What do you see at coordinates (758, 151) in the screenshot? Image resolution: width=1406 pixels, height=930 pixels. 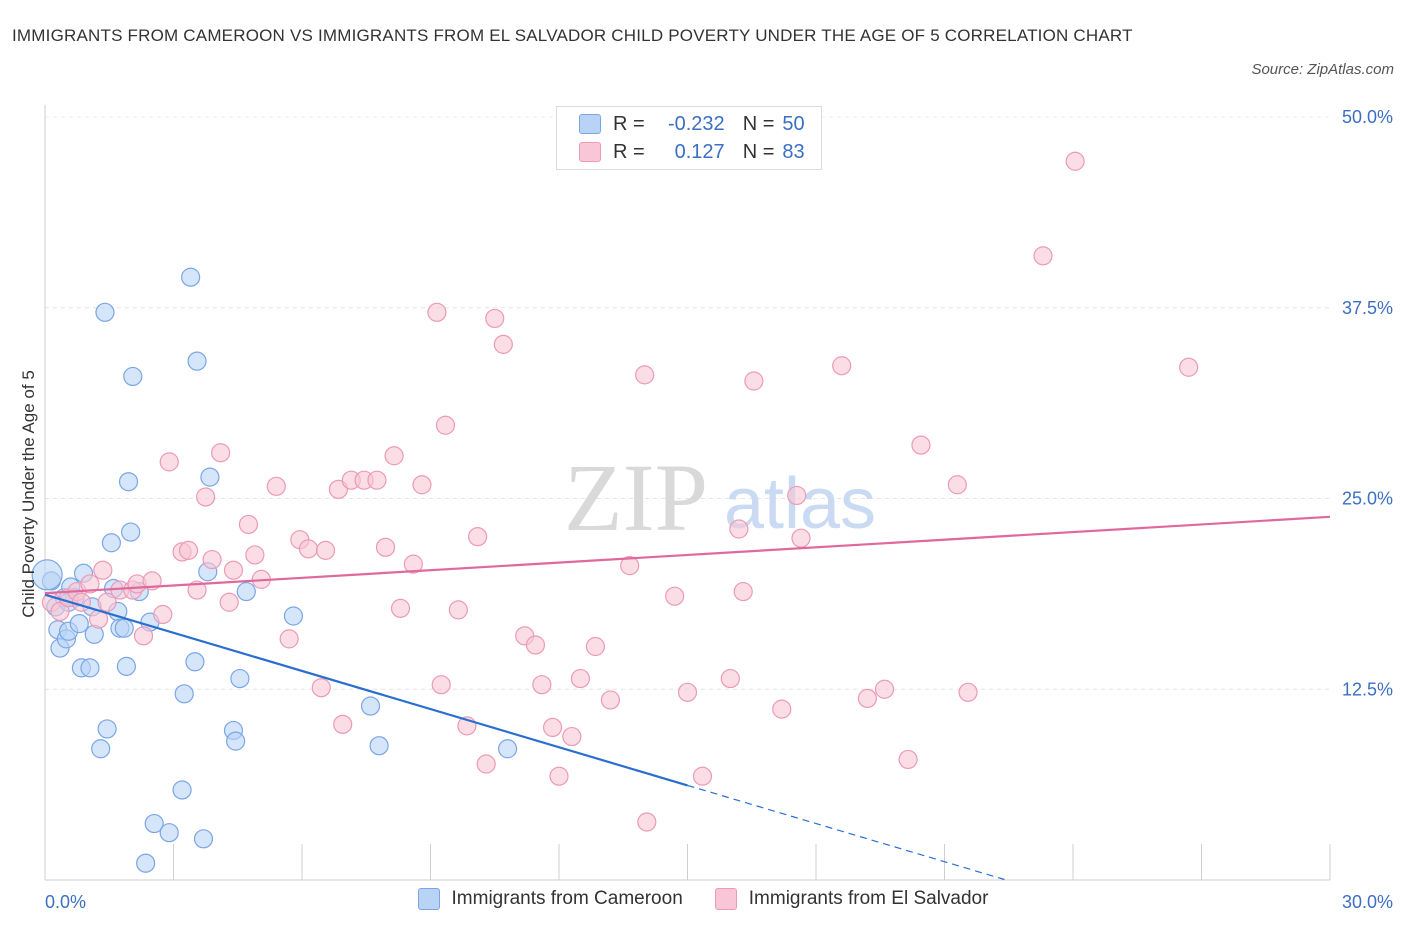 I see `n-label: N =` at bounding box center [758, 151].